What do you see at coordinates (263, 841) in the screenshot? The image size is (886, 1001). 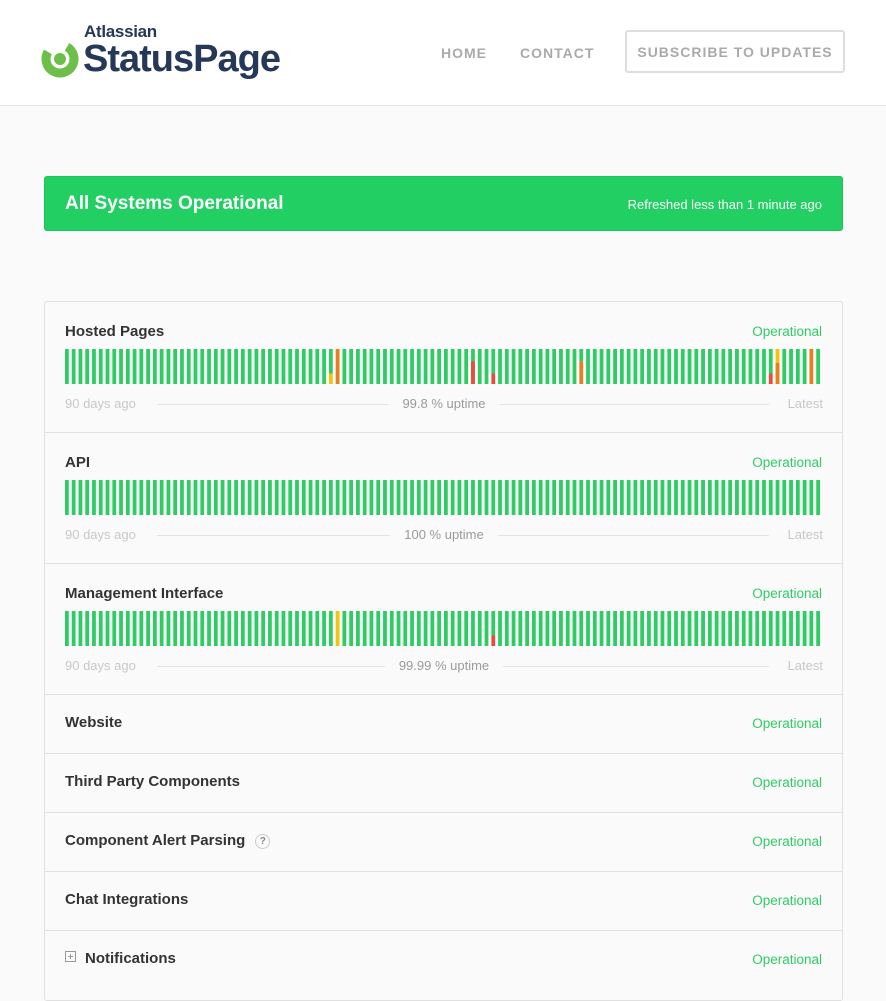 I see `help-icon: ?` at bounding box center [263, 841].